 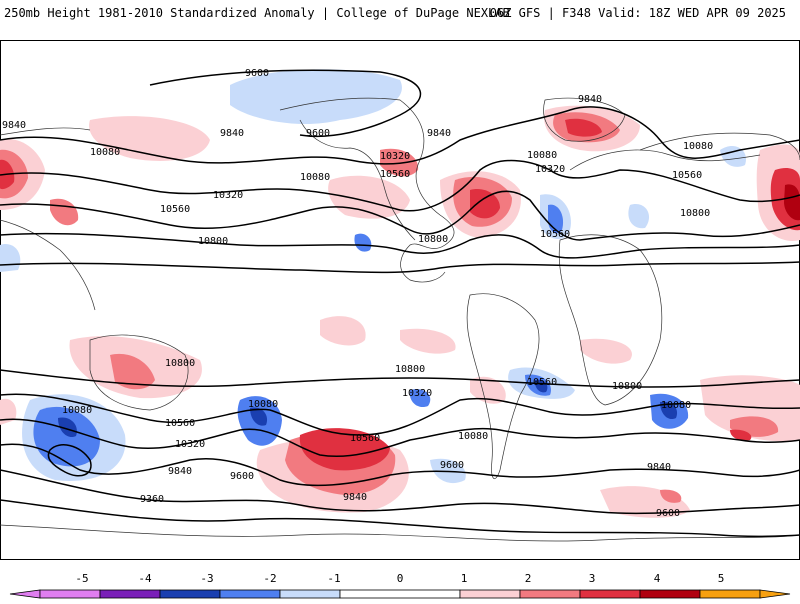 I want to click on colorbar-tick-label: -2, so click(x=270, y=578).